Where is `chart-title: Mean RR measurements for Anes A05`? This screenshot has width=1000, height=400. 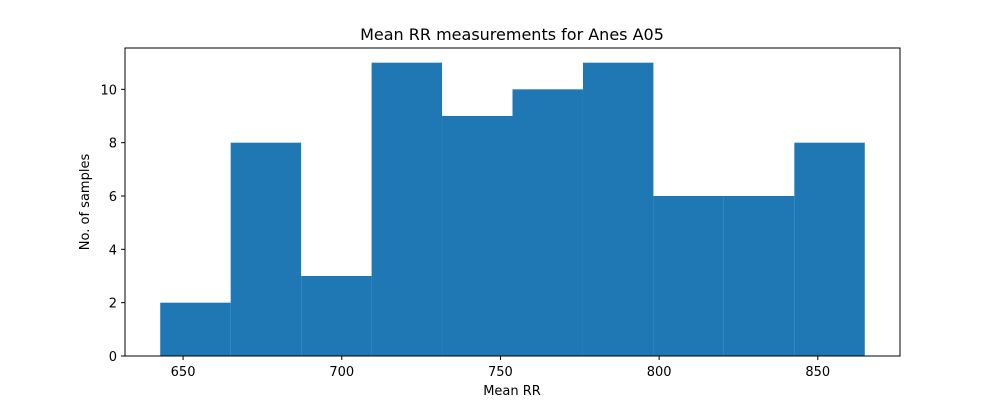 chart-title: Mean RR measurements for Anes A05 is located at coordinates (512, 34).